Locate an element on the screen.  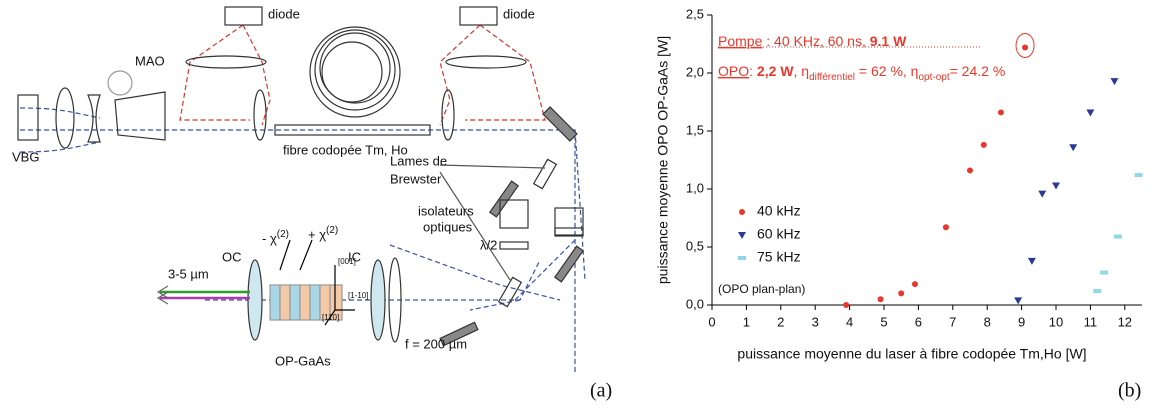
x-tick-label: 7 is located at coordinates (952, 321).